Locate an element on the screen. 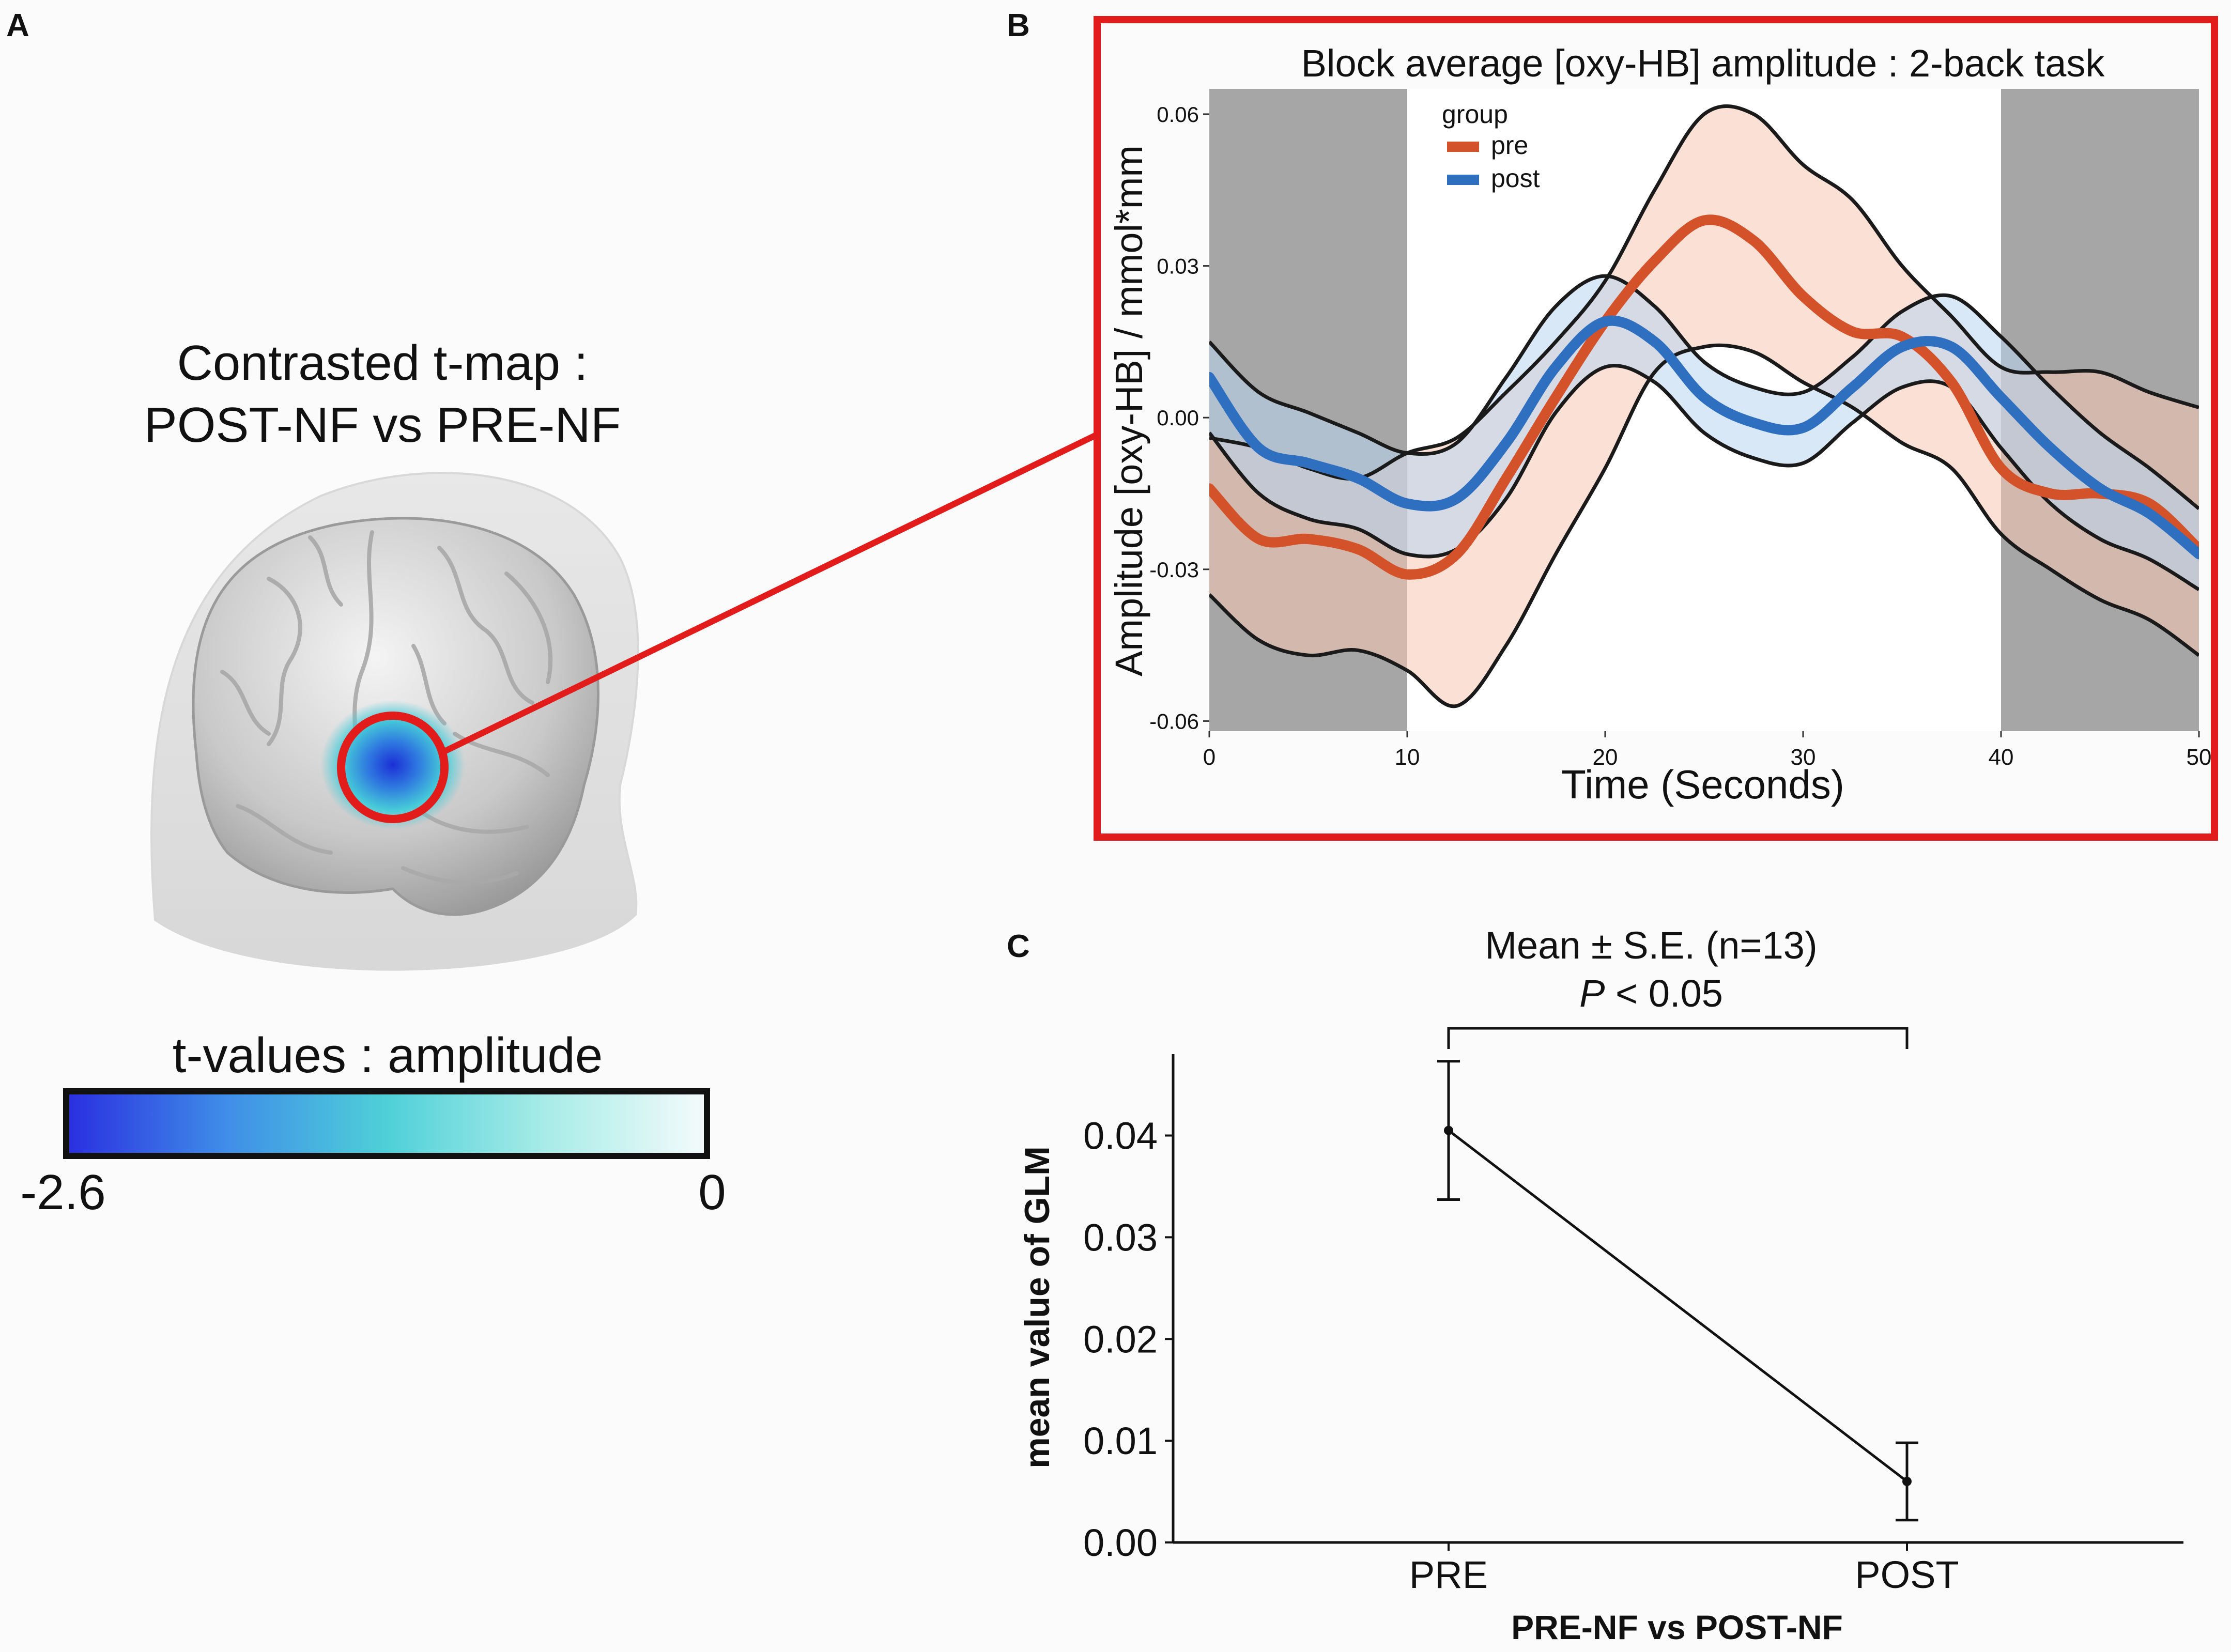 This screenshot has height=1652, width=2231. colorbar-min-label: -2.6 is located at coordinates (62, 1192).